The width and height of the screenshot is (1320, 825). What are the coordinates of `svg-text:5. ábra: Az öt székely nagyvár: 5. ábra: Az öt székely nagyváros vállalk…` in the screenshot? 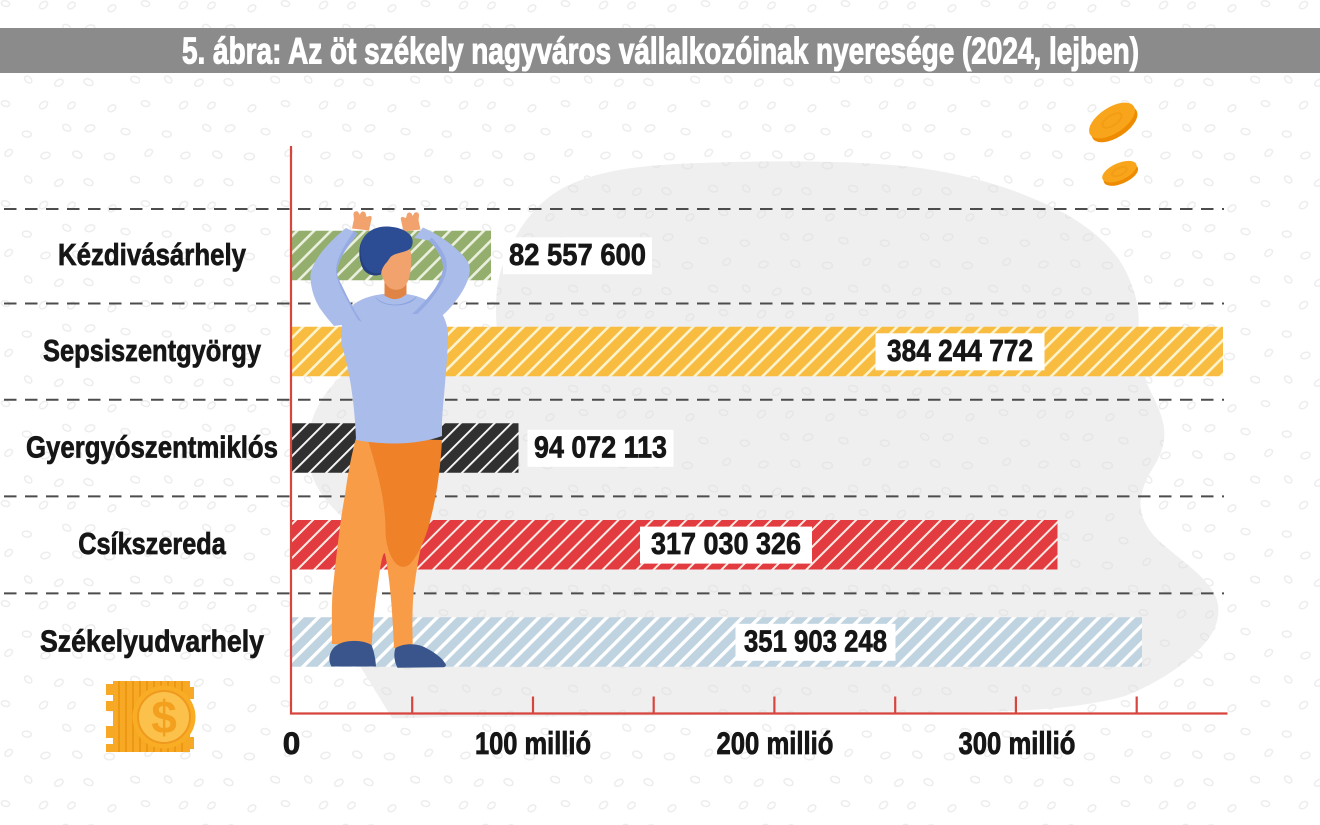 It's located at (660, 51).